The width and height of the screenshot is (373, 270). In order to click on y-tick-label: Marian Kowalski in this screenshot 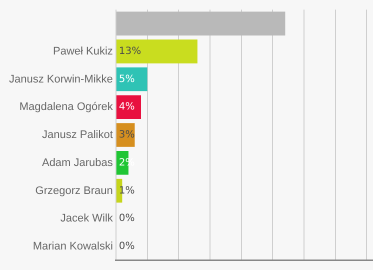, I will do `click(72, 246)`.